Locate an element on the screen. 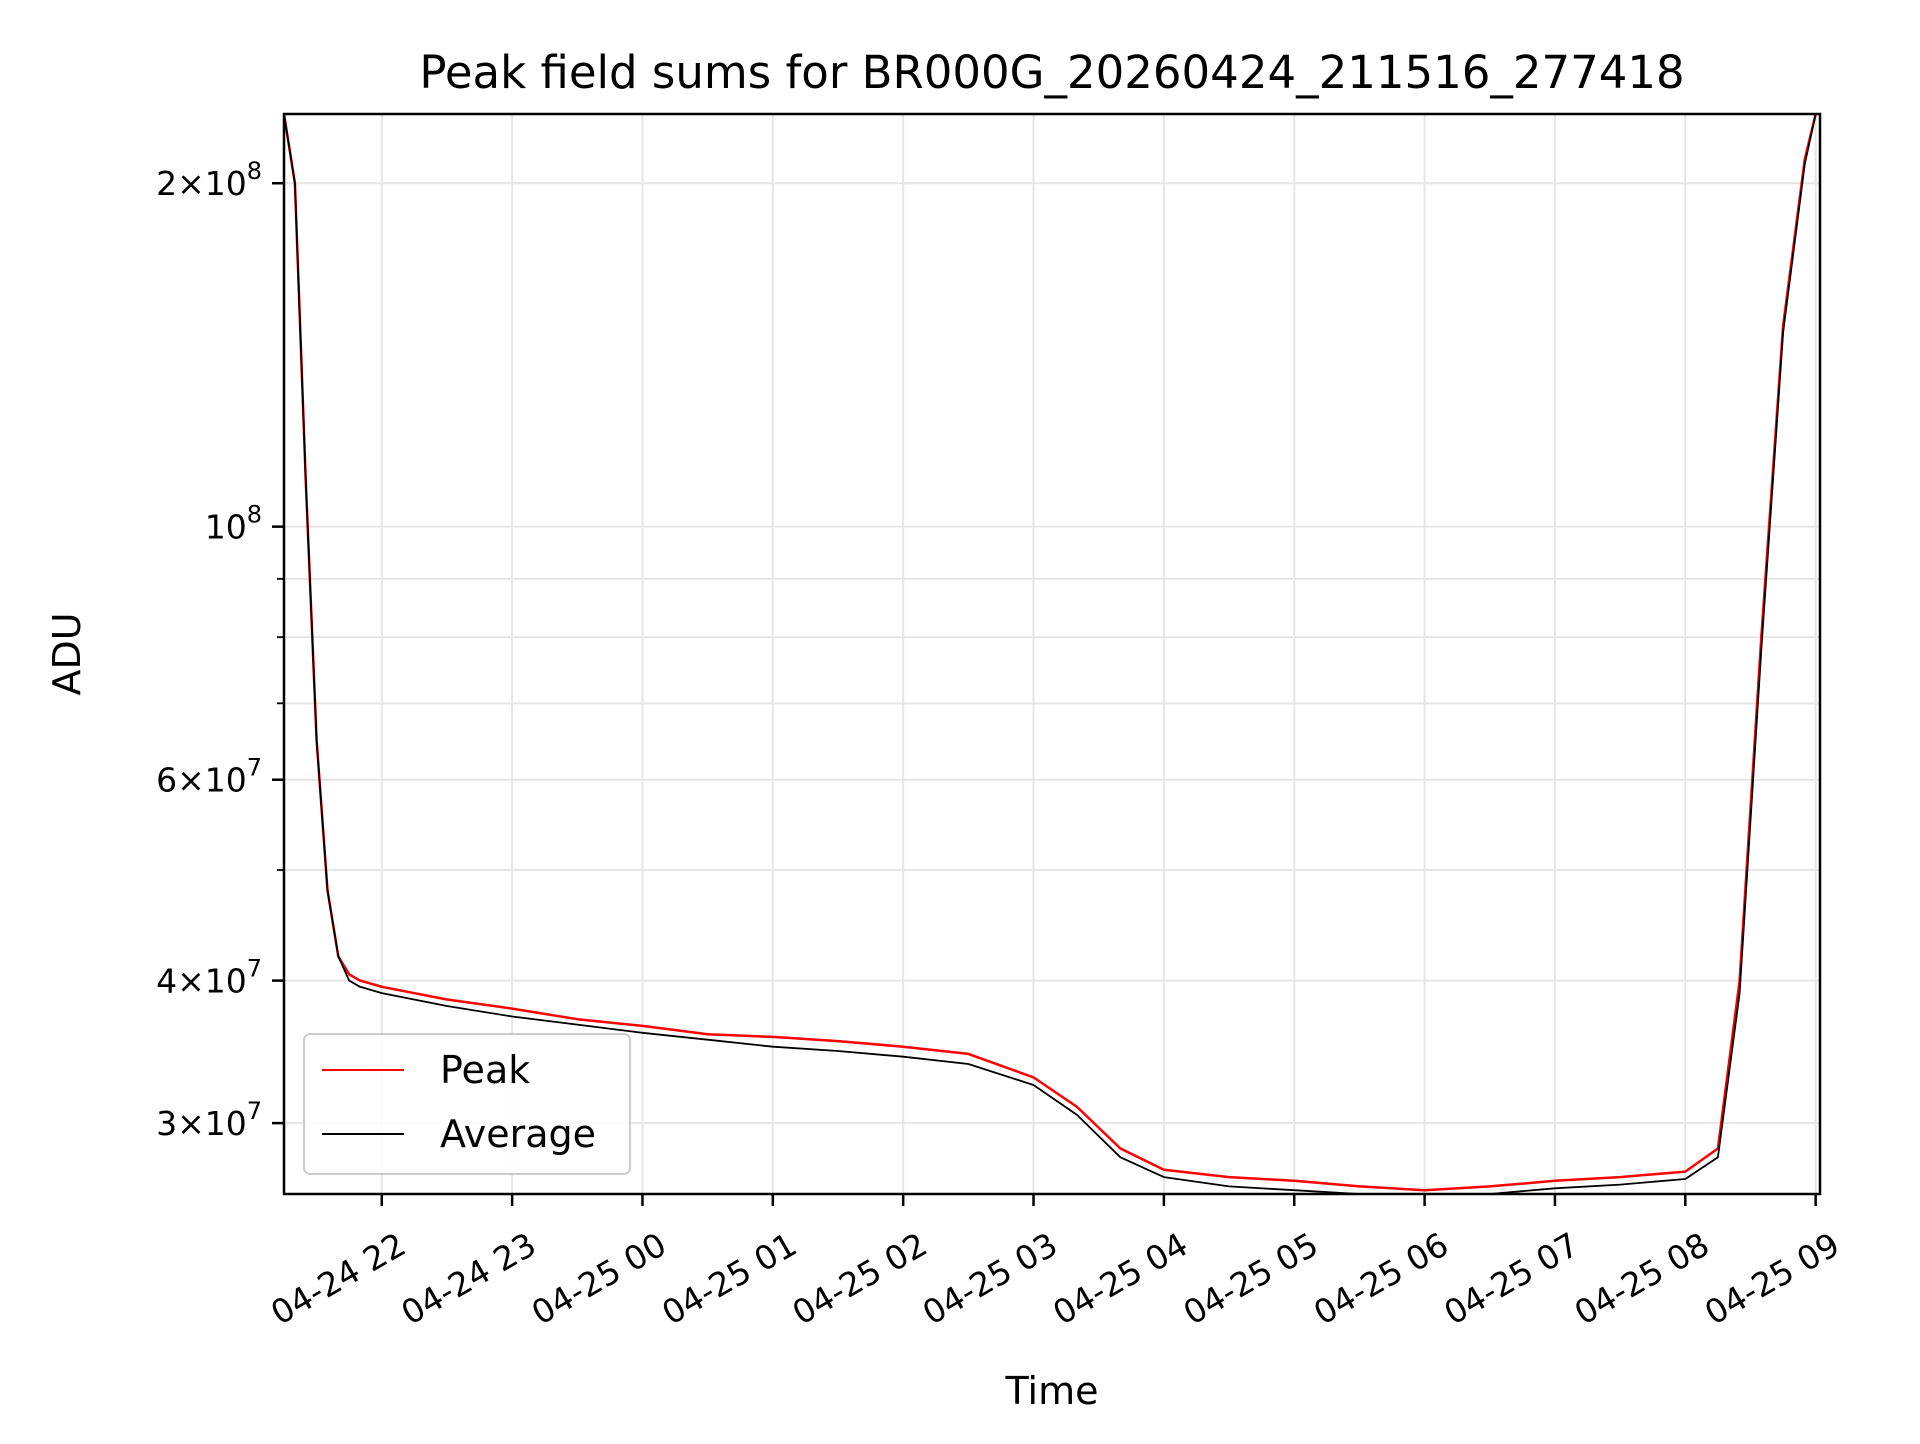 This screenshot has height=1444, width=1920. x-axis-label: Time is located at coordinates (1052, 1391).